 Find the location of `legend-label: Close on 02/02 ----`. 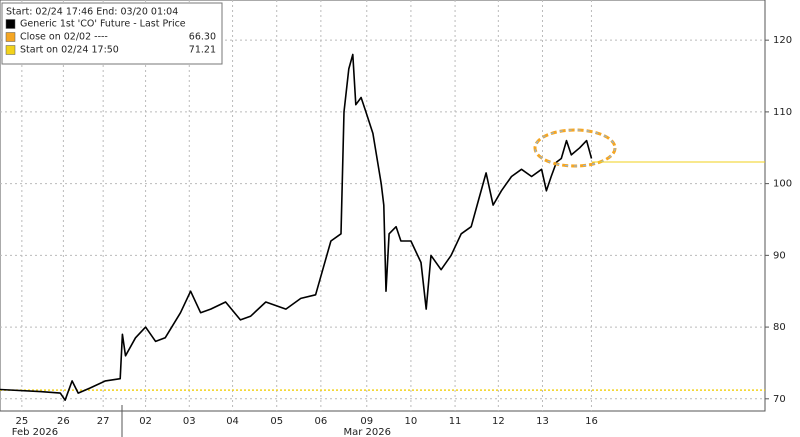

legend-label: Close on 02/02 ---- is located at coordinates (64, 37).